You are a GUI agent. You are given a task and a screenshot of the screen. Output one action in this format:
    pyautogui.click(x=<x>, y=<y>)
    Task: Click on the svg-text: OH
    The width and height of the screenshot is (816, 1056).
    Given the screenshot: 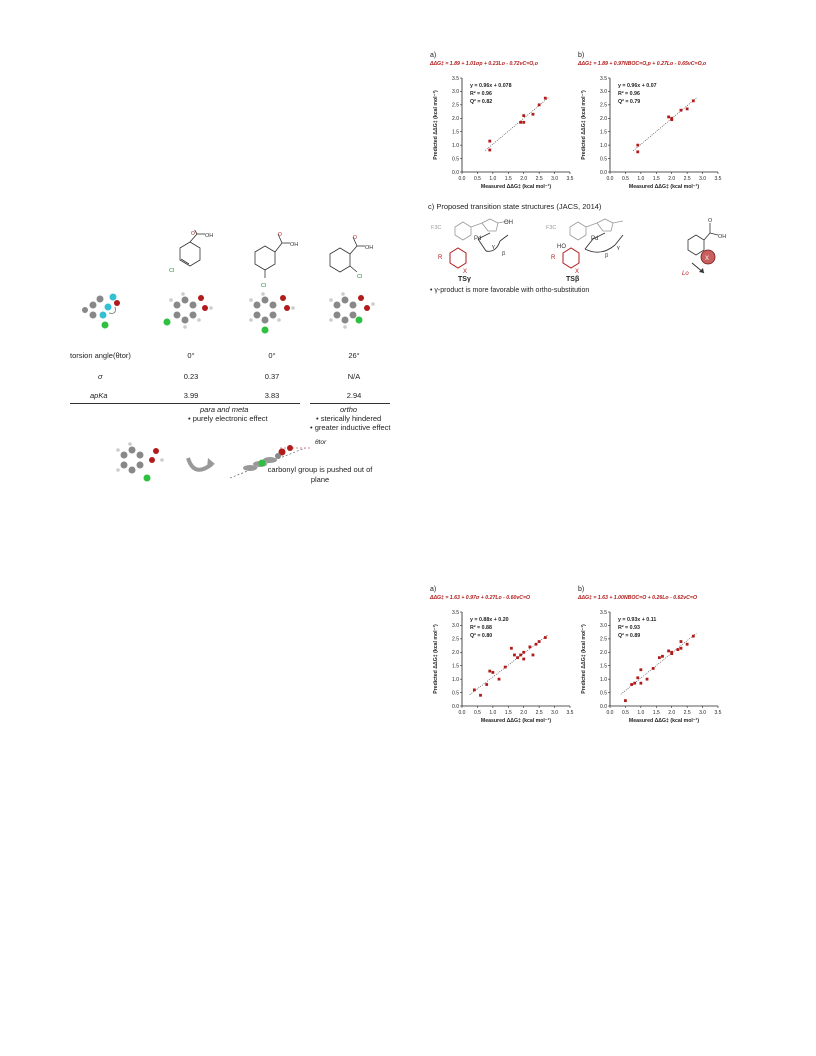 What is the action you would take?
    pyautogui.click(x=722, y=237)
    